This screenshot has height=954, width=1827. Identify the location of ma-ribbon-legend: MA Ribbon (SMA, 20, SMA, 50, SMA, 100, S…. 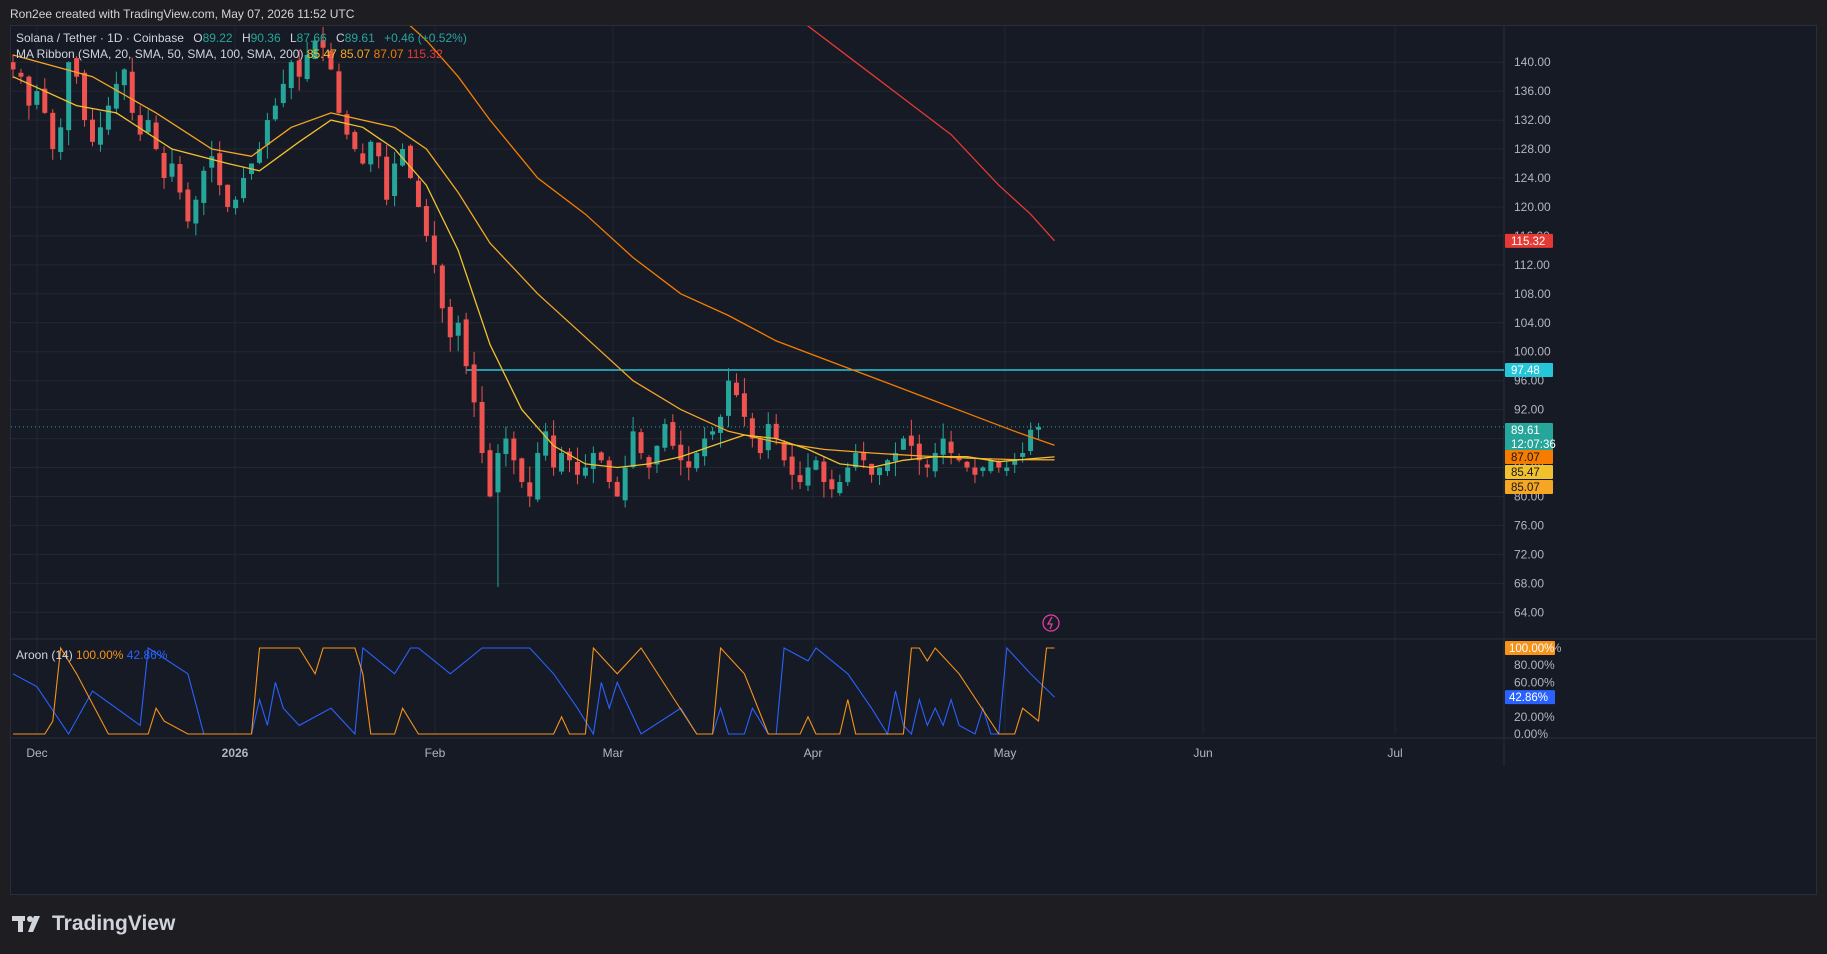
(229, 54).